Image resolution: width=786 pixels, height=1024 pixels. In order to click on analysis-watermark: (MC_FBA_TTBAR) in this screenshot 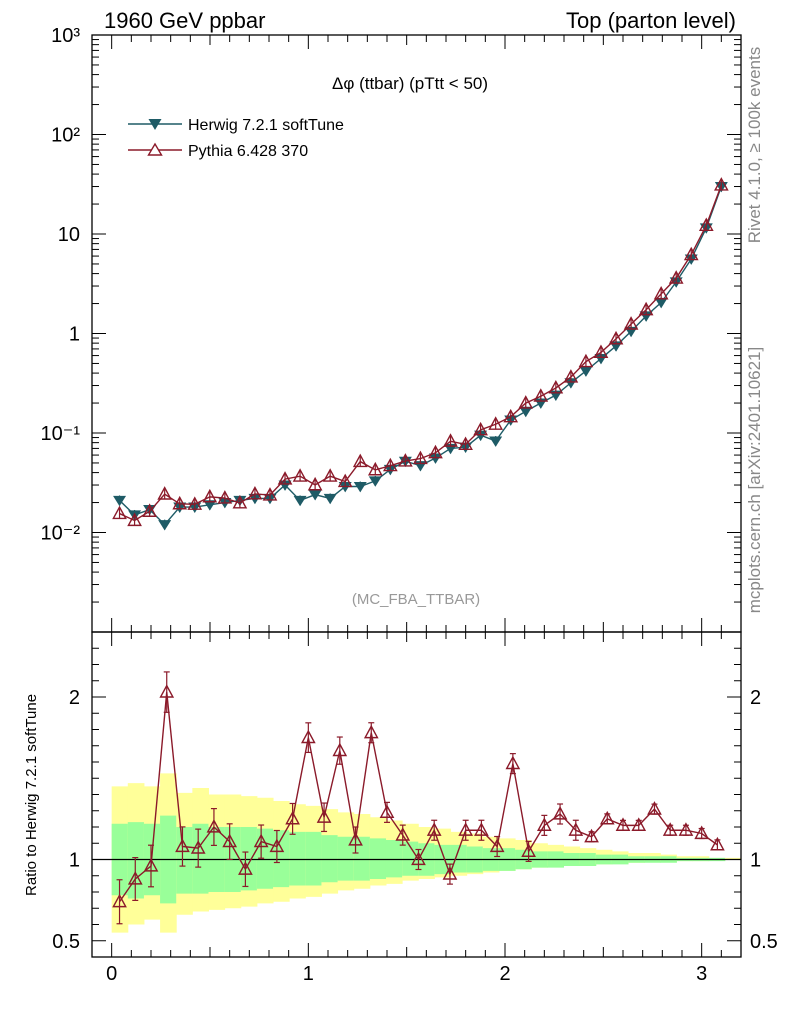, I will do `click(416, 599)`.